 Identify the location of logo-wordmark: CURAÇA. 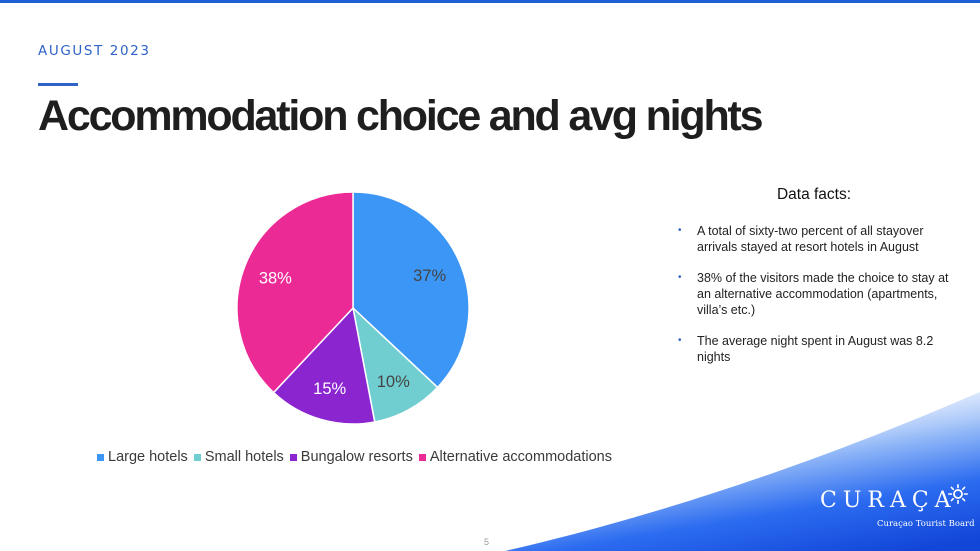
(888, 500).